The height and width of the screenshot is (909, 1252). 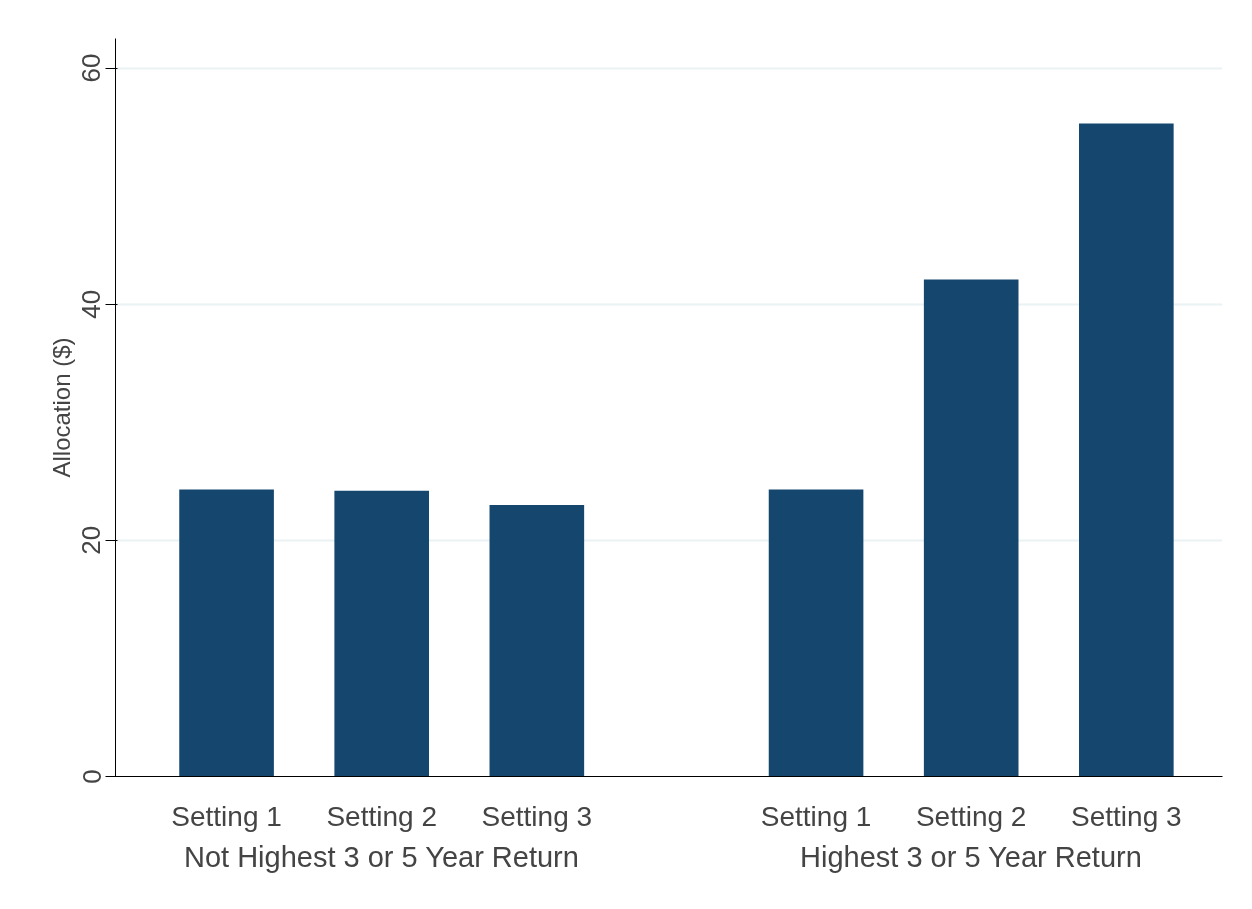 What do you see at coordinates (91, 776) in the screenshot?
I see `y-tick-label: 0` at bounding box center [91, 776].